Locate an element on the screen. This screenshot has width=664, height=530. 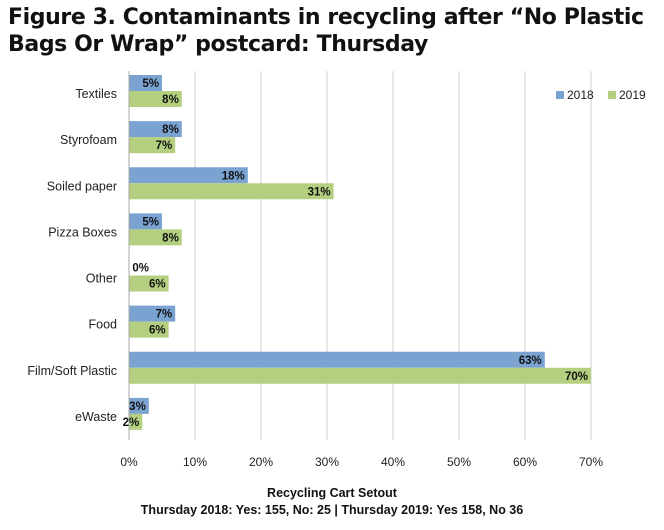
legend-label: 2019 is located at coordinates (632, 95).